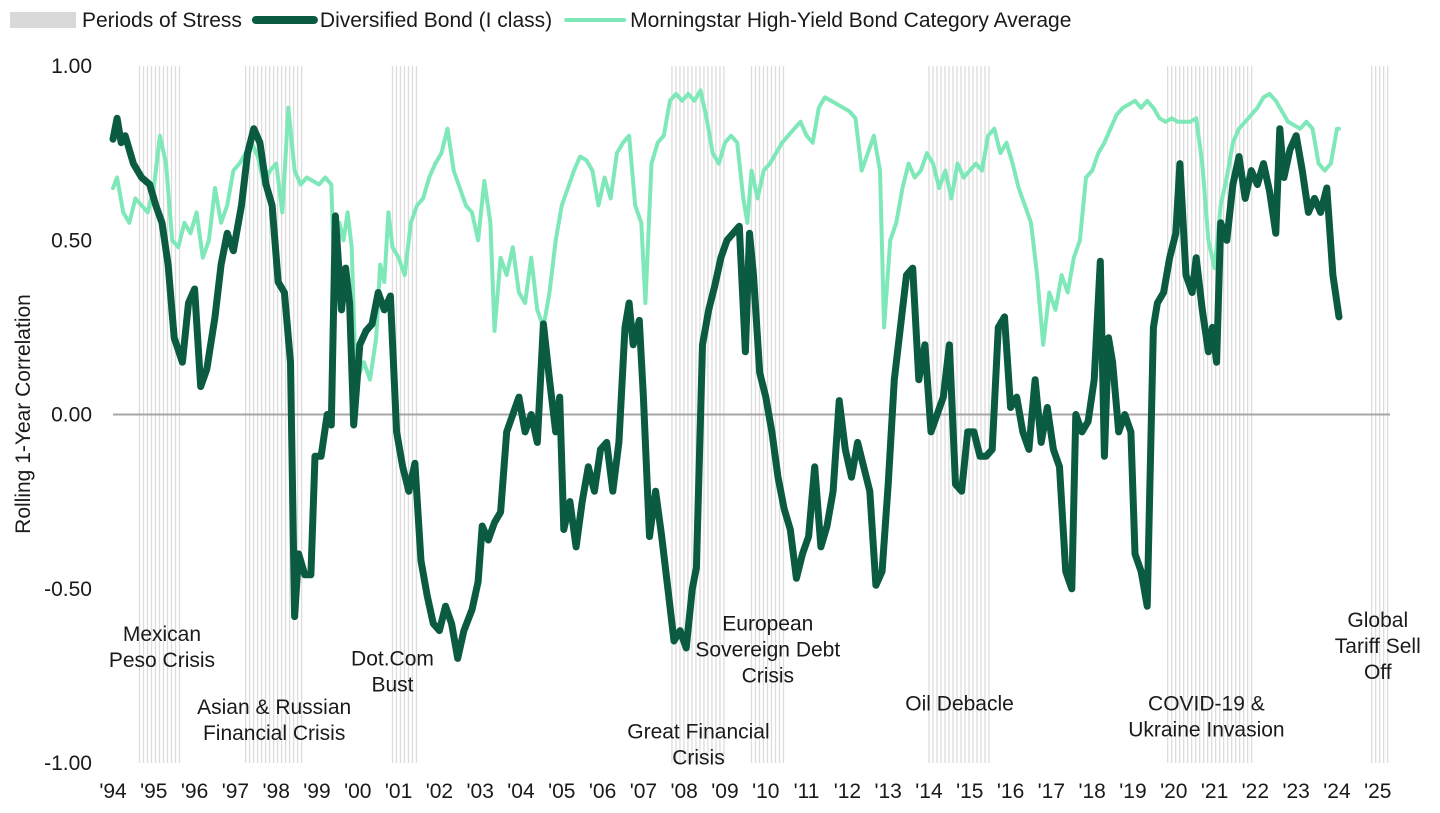  Describe the element at coordinates (162, 20) in the screenshot. I see `legend-label: Periods of Stress` at that location.